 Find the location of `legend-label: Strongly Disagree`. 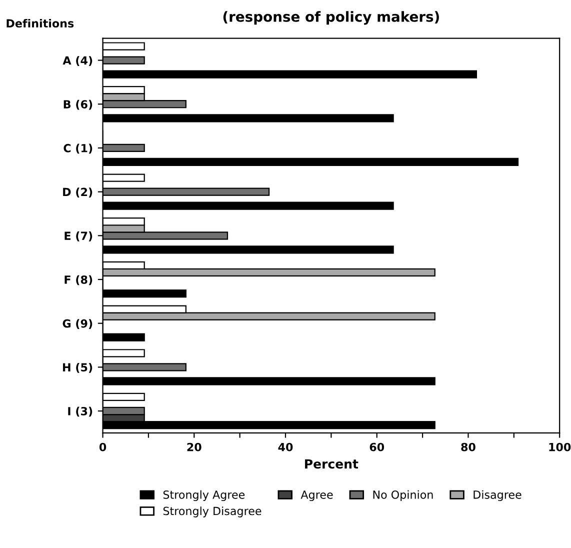

legend-label: Strongly Disagree is located at coordinates (212, 512).